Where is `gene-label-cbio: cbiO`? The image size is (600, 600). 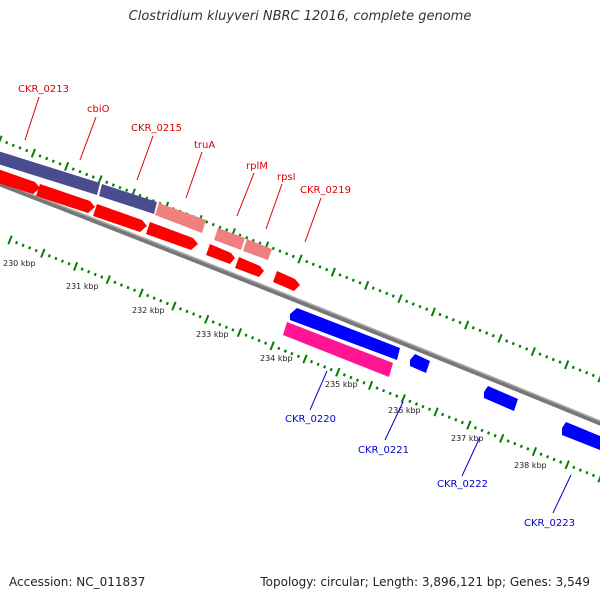 gene-label-cbio: cbiO is located at coordinates (98, 109).